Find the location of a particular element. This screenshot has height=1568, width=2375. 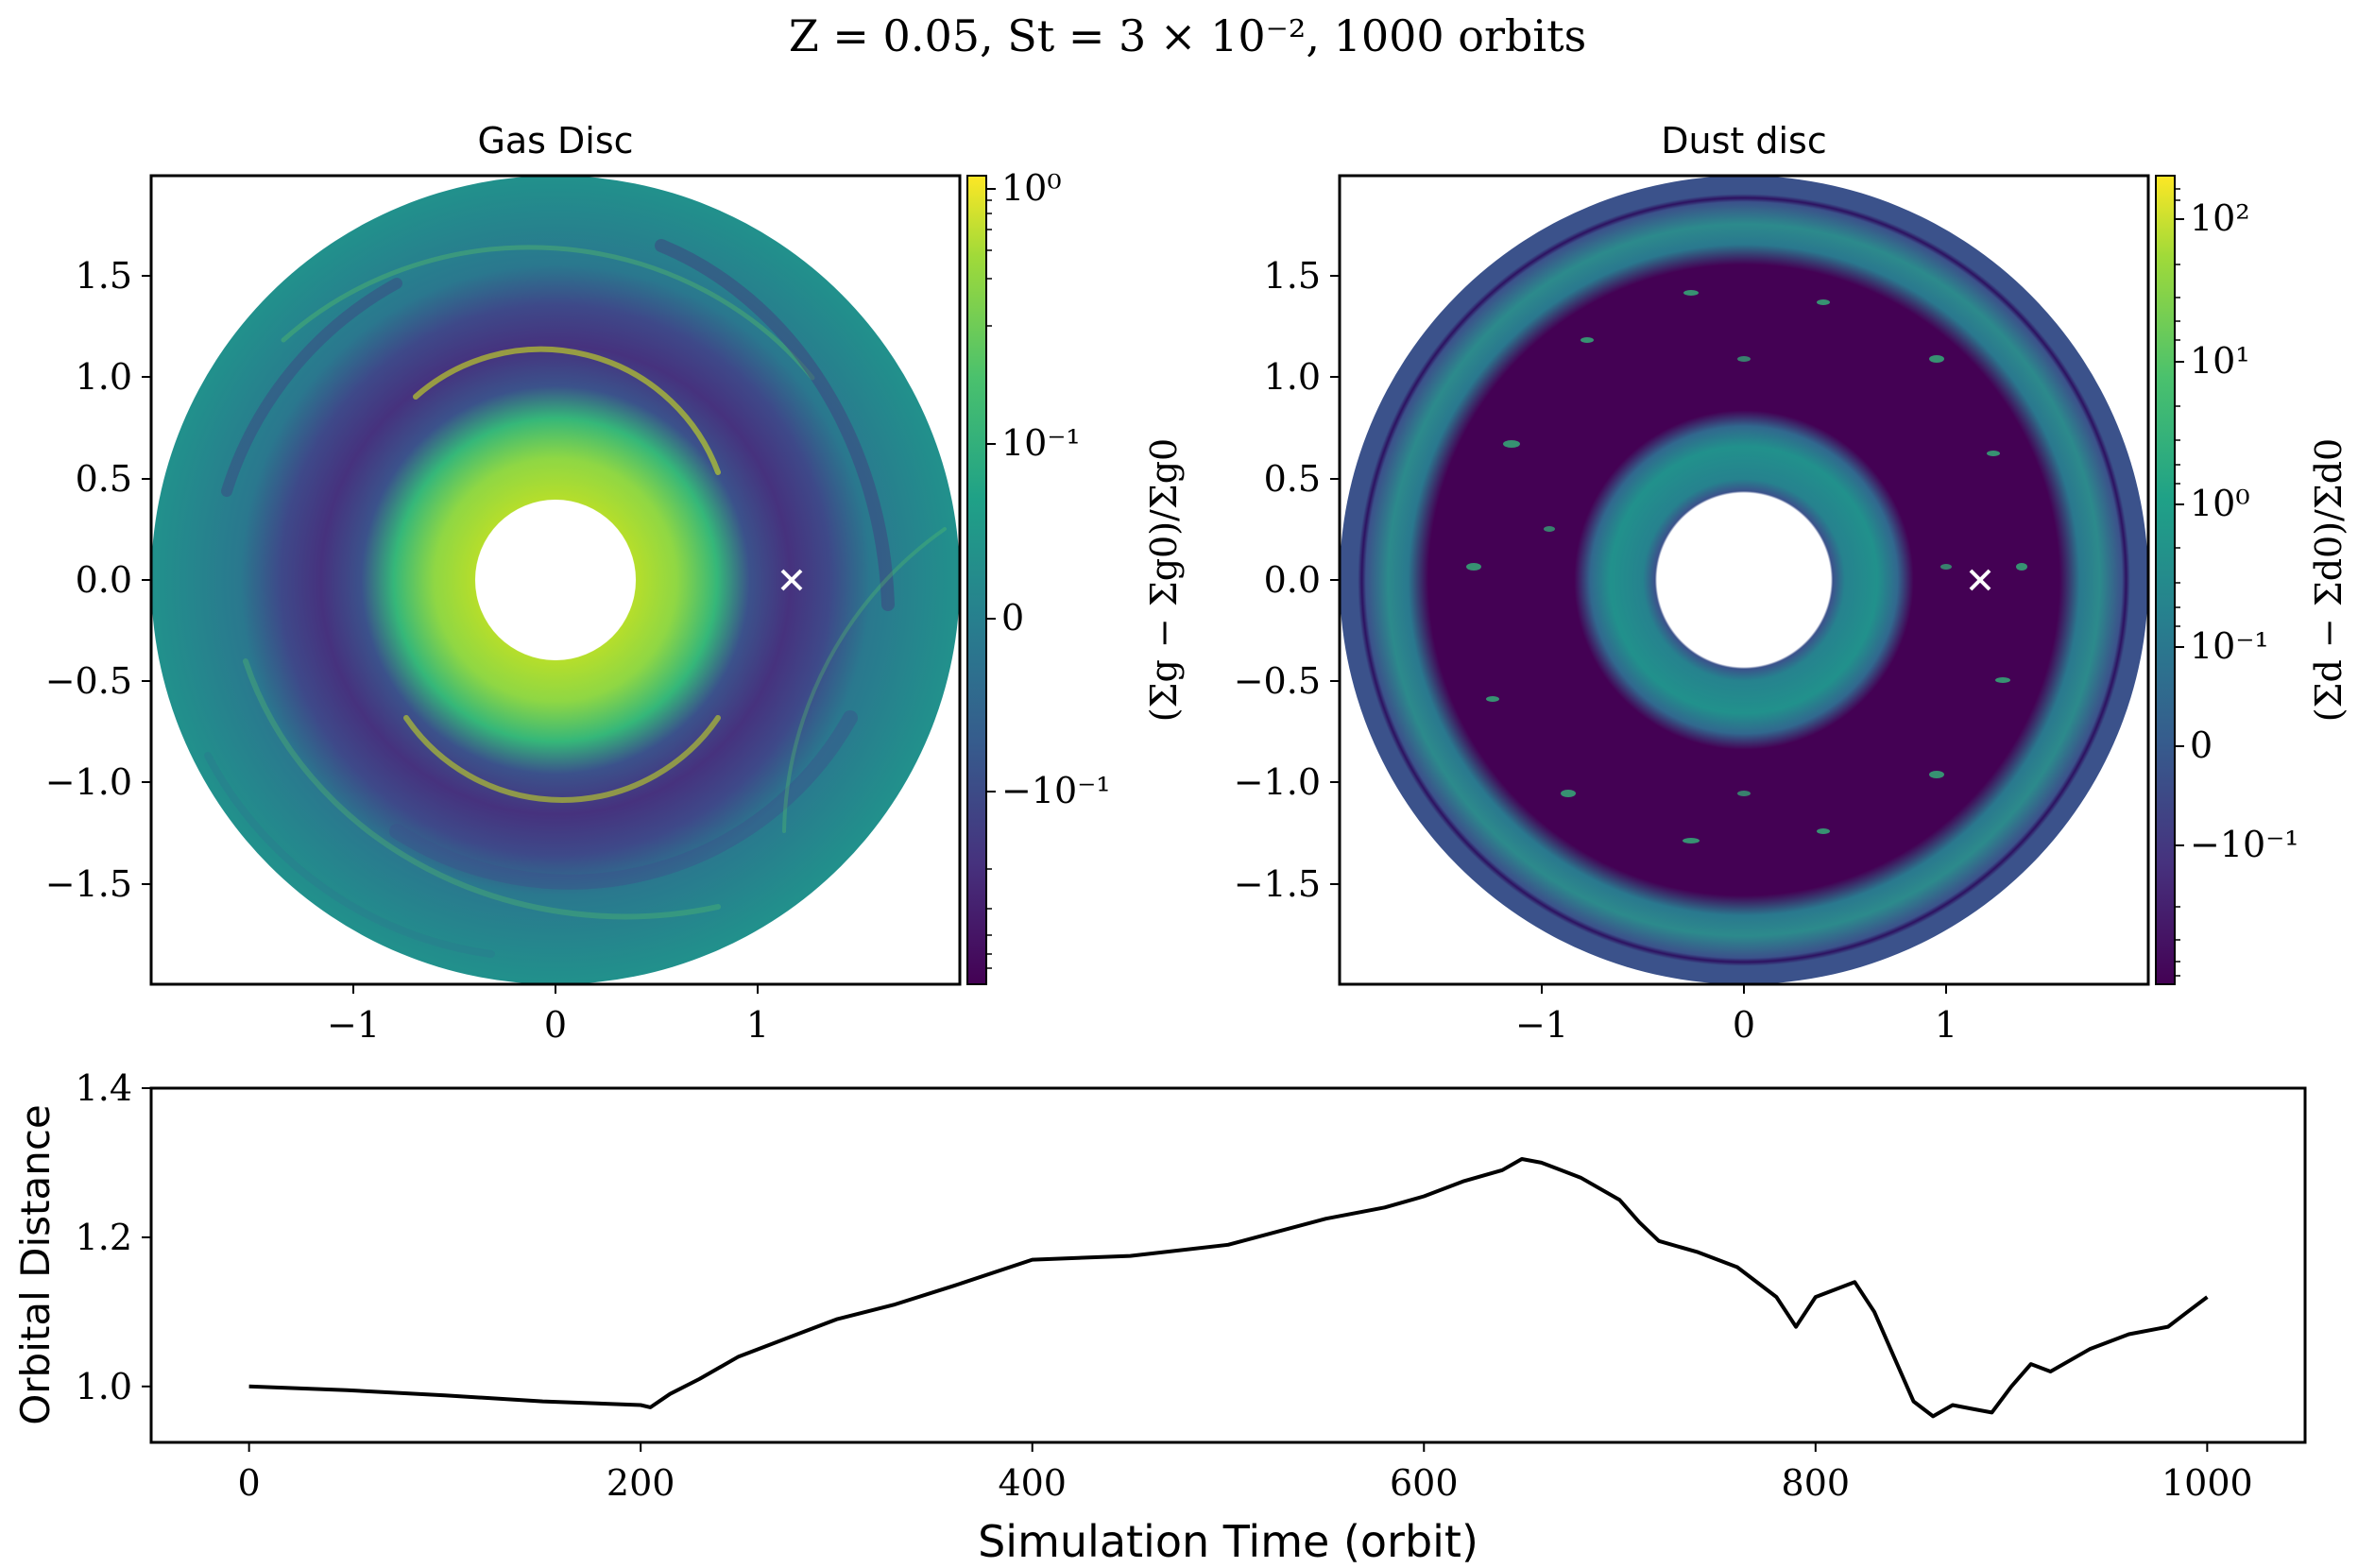

dust-colorbar-label: (Σd − Σd0)/Σd0 is located at coordinates (2329, 580).